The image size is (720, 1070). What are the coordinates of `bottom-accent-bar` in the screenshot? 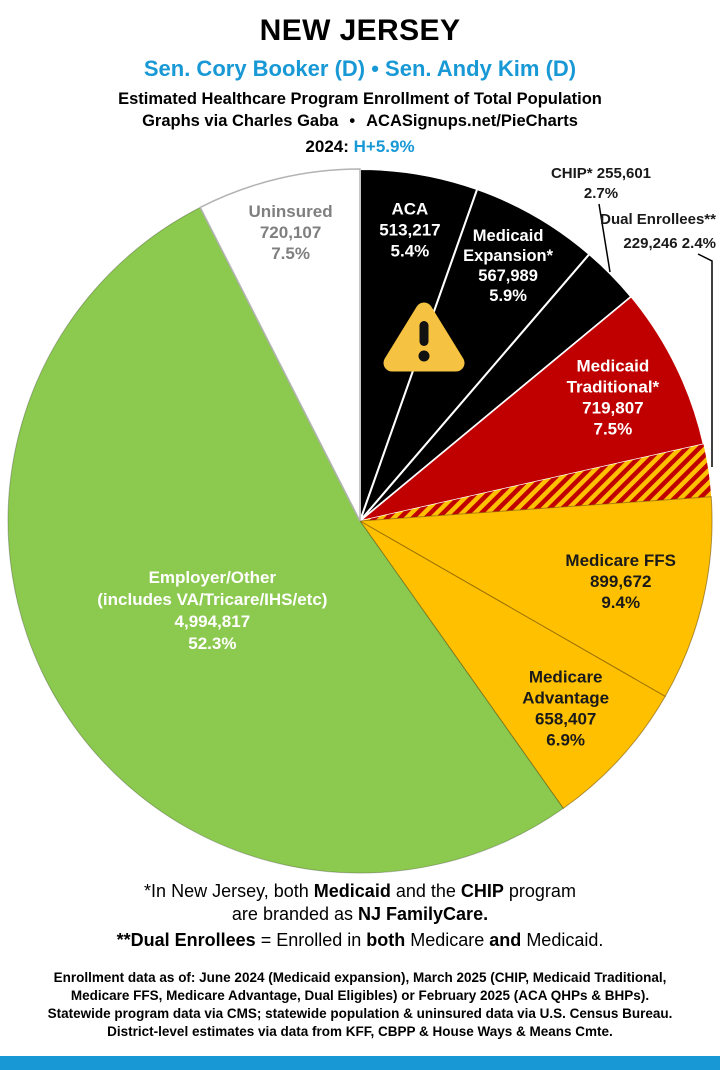 It's located at (360, 1063).